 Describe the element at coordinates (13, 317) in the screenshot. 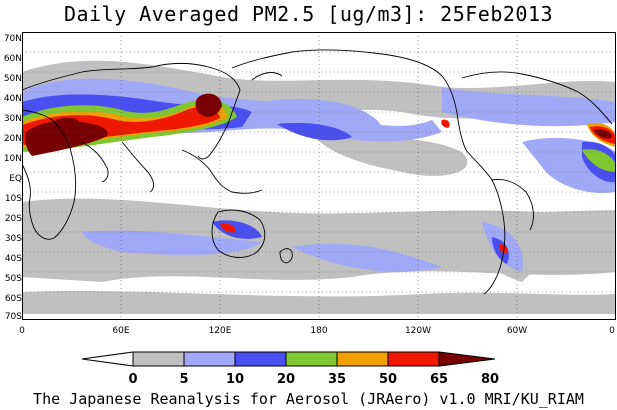

I see `lat-label-70s: 70S` at that location.